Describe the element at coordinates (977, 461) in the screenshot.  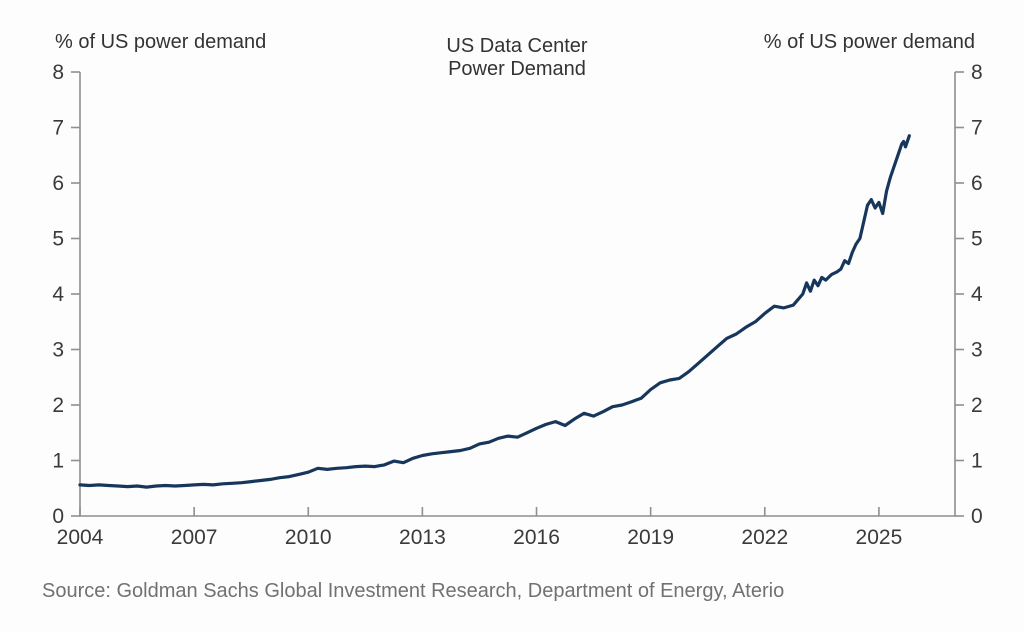
I see `y-tick-label-right: 1` at that location.